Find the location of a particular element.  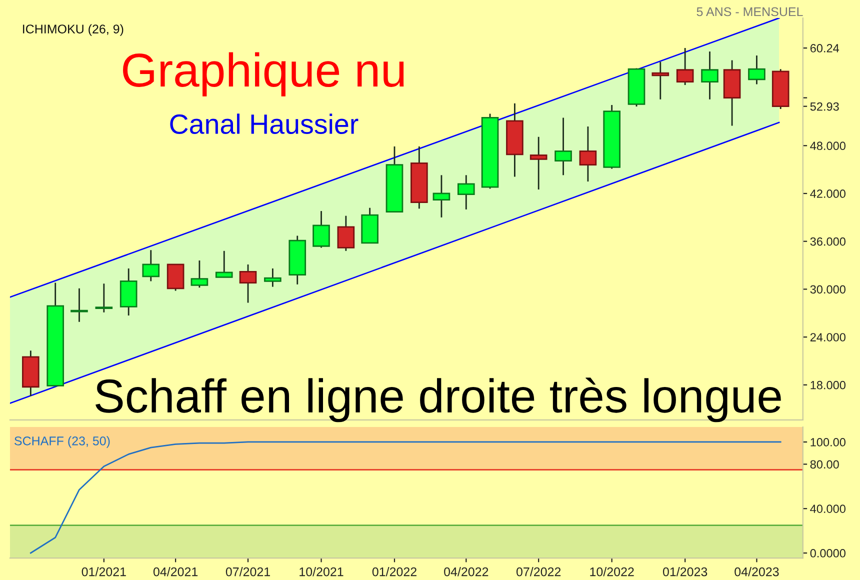

y-tick-label: 80.00 is located at coordinates (824, 464).